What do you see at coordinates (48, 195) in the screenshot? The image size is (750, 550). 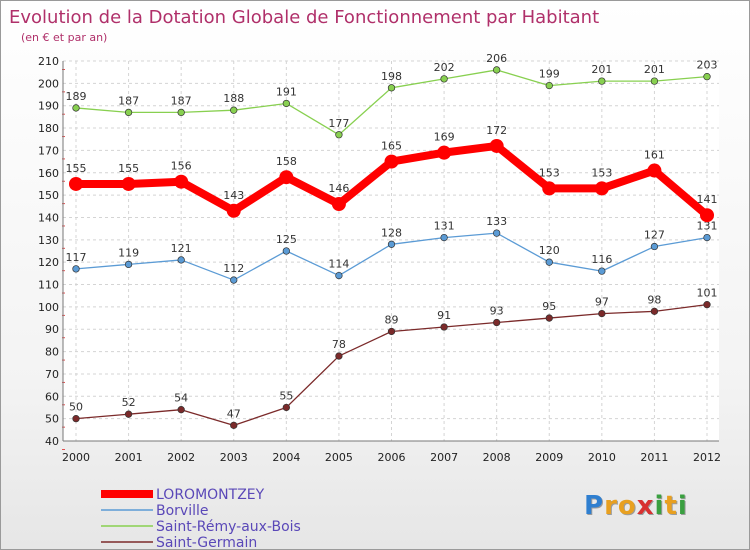 I see `y-tick-label: 150` at bounding box center [48, 195].